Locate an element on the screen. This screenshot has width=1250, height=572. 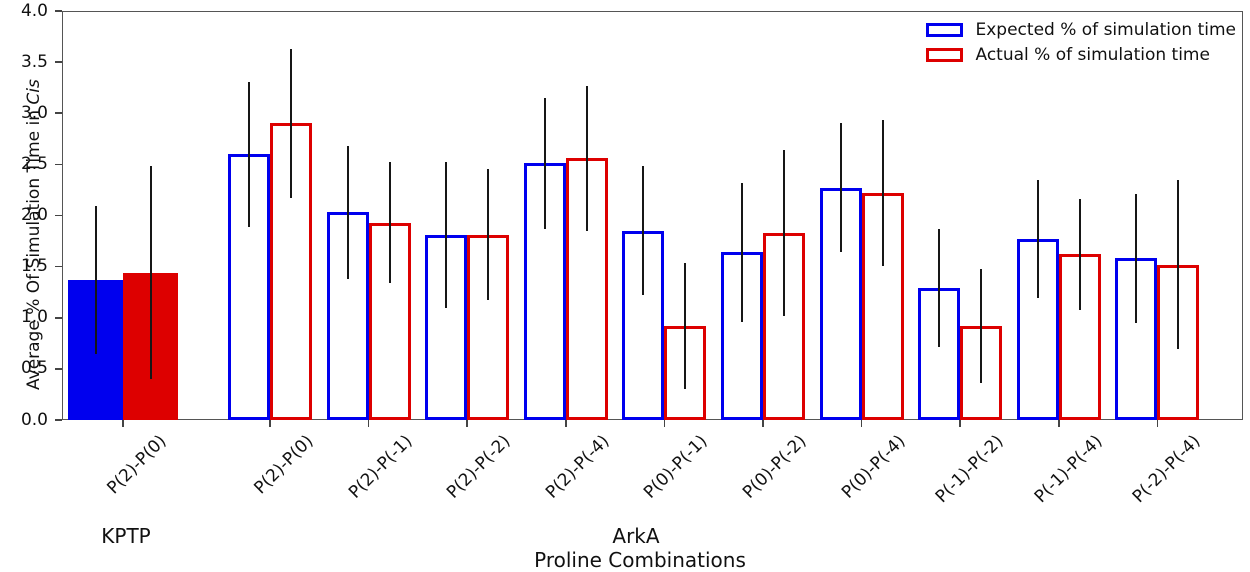
error-bar-expected-P(-1)-P(-2) is located at coordinates (939, 288).